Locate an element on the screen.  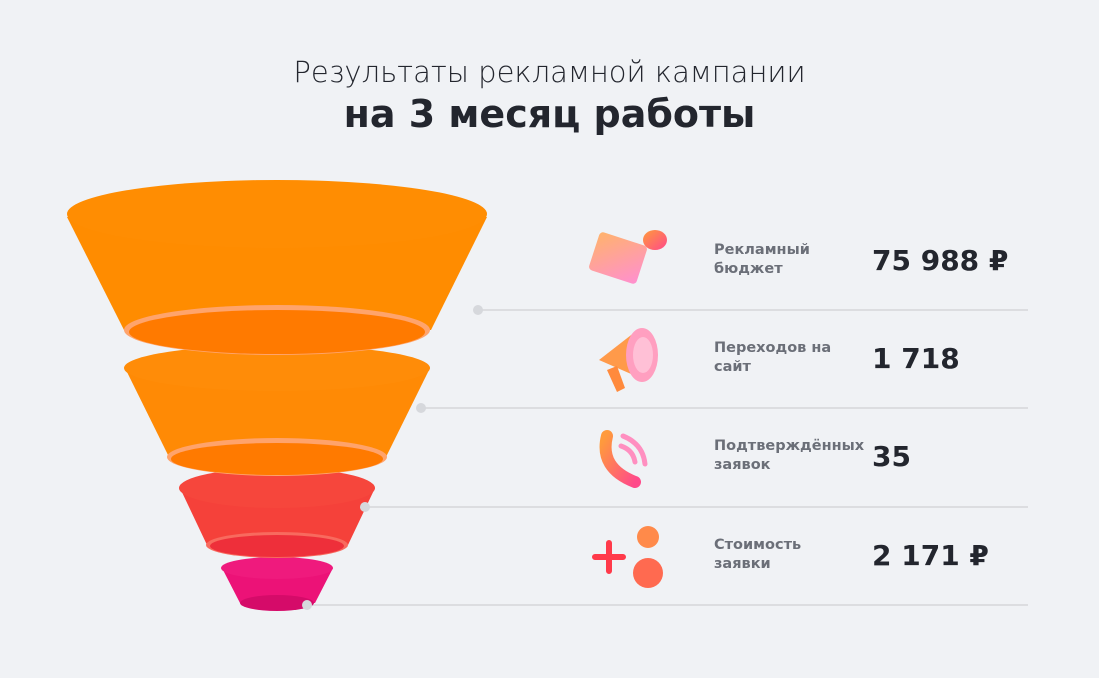
plus-user-icon is located at coordinates (627, 557).